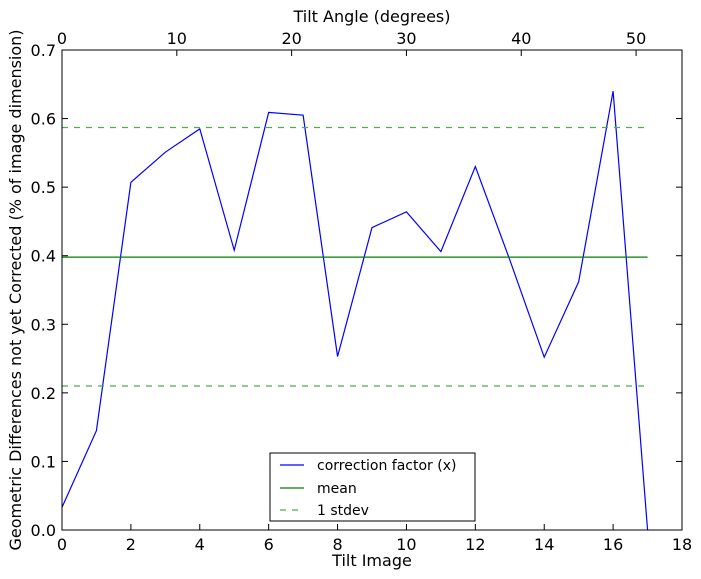 The height and width of the screenshot is (579, 701). I want to click on top-x-tick-label: 20, so click(291, 38).